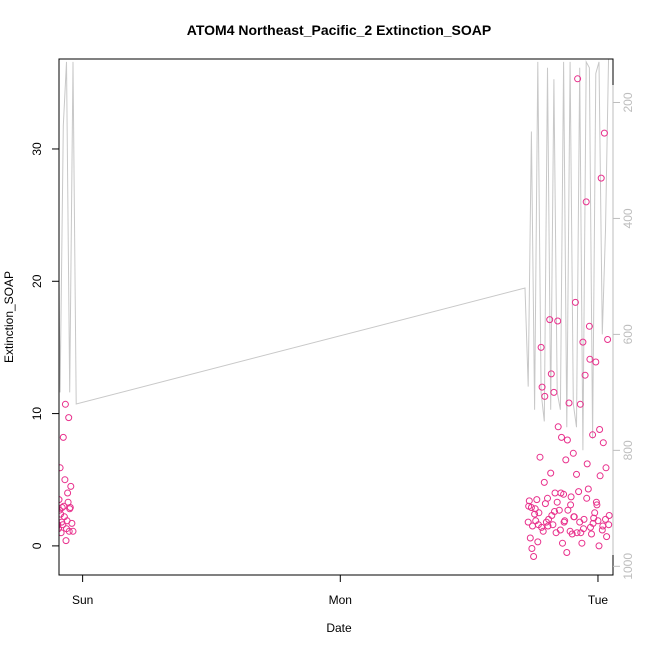  Describe the element at coordinates (82, 600) in the screenshot. I see `x-tick-label: Sun` at that location.